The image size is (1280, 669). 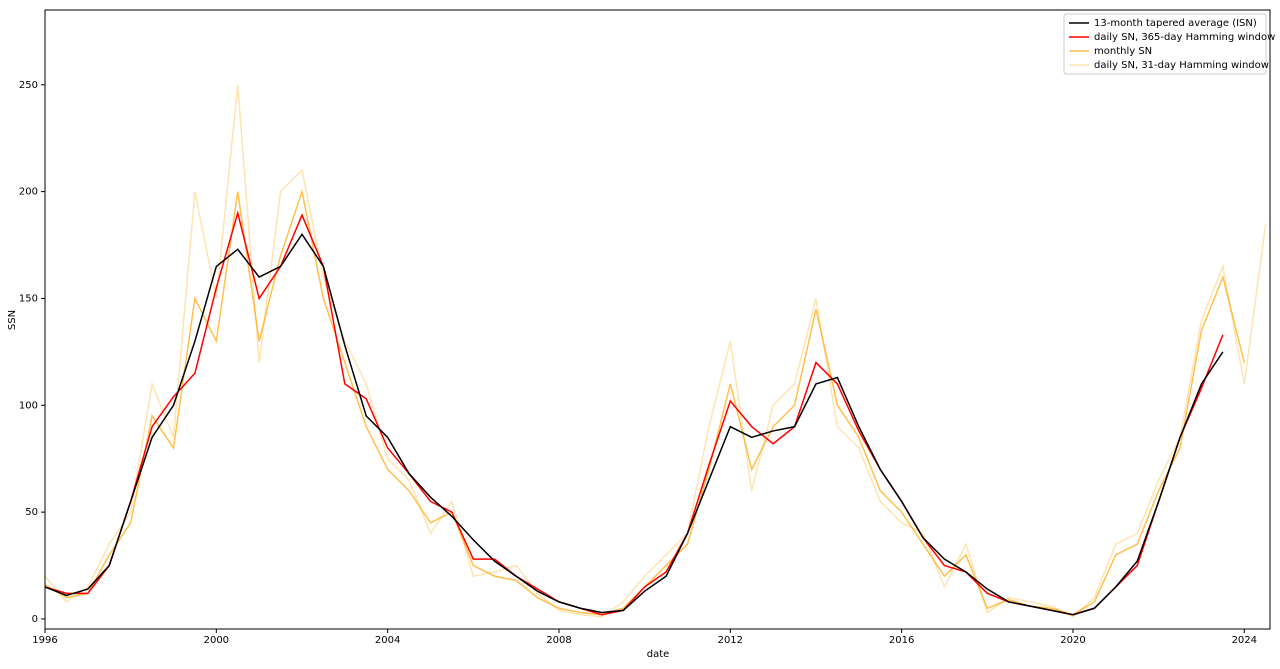 What do you see at coordinates (35, 619) in the screenshot?
I see `y-tick-label: 0` at bounding box center [35, 619].